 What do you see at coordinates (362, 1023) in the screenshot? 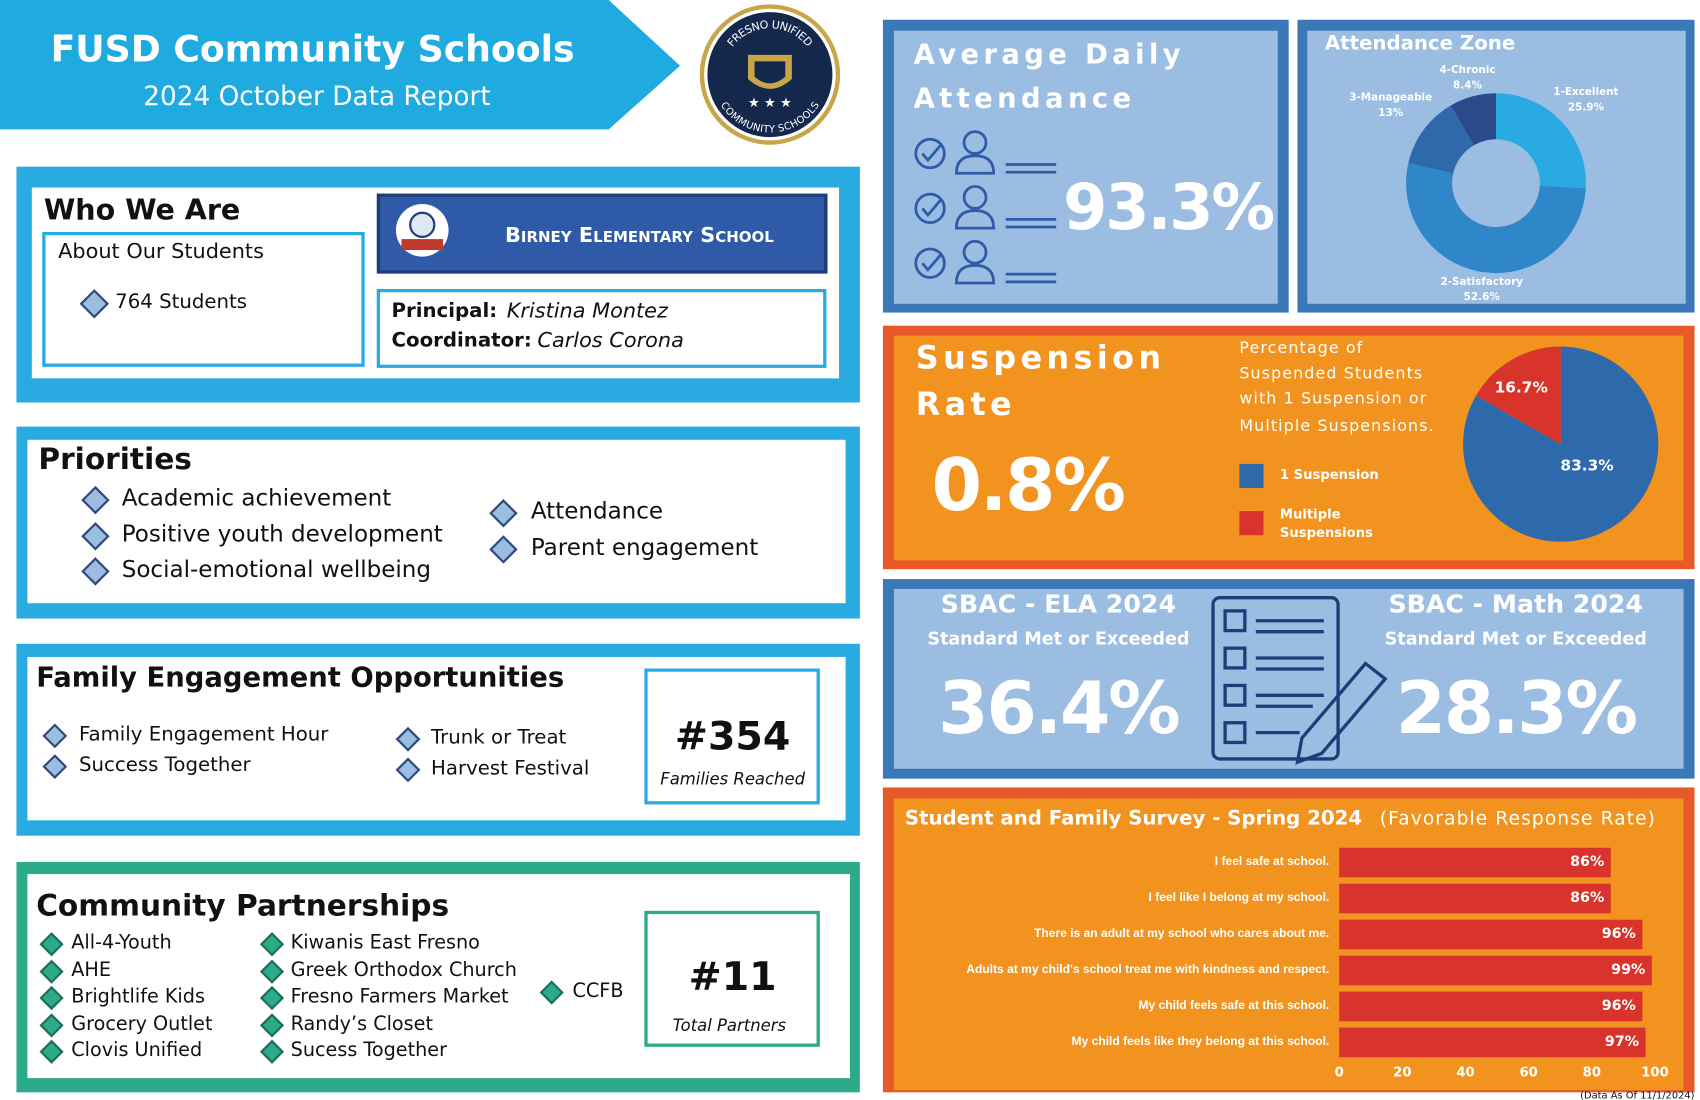
I see `list-item: Randy’s Closet` at bounding box center [362, 1023].